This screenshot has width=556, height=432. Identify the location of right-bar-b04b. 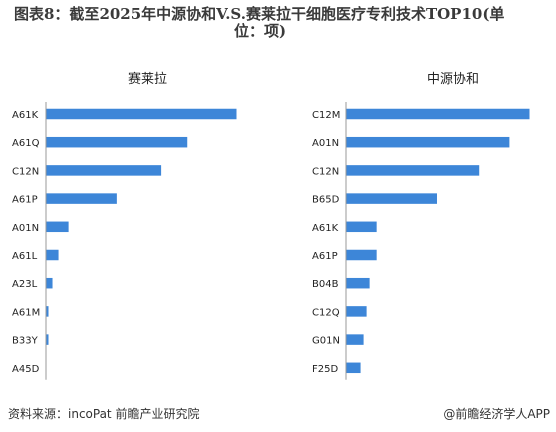
(358, 283).